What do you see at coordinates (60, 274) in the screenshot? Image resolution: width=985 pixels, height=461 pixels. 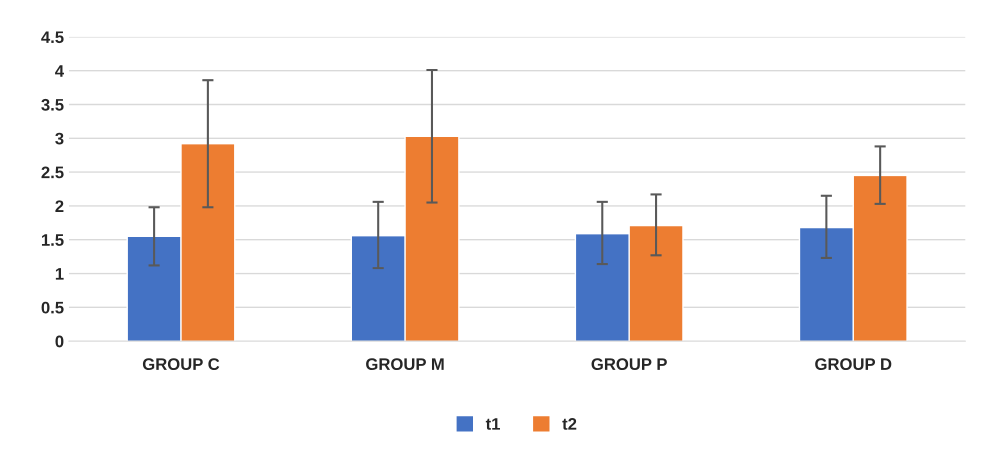 I see `y-tick-label: 1` at bounding box center [60, 274].